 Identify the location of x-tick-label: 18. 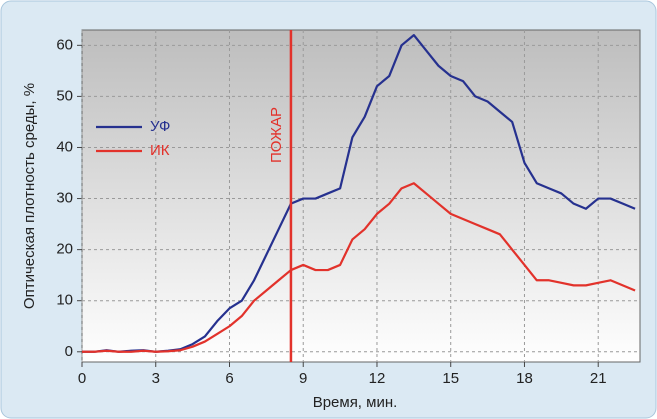
(524, 378).